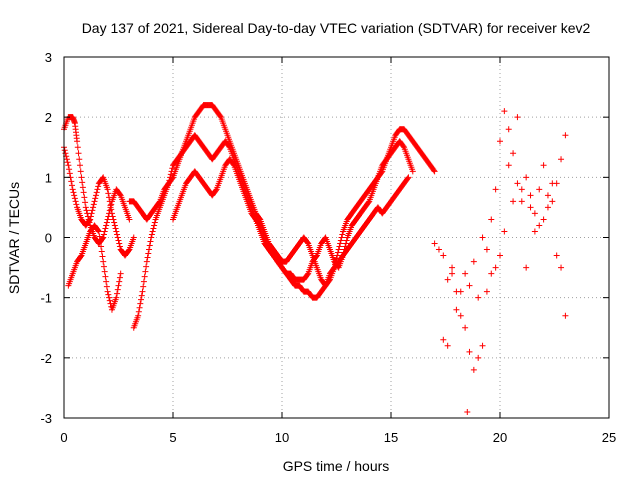 The width and height of the screenshot is (640, 480). I want to click on y-tick-label: -3, so click(46, 418).